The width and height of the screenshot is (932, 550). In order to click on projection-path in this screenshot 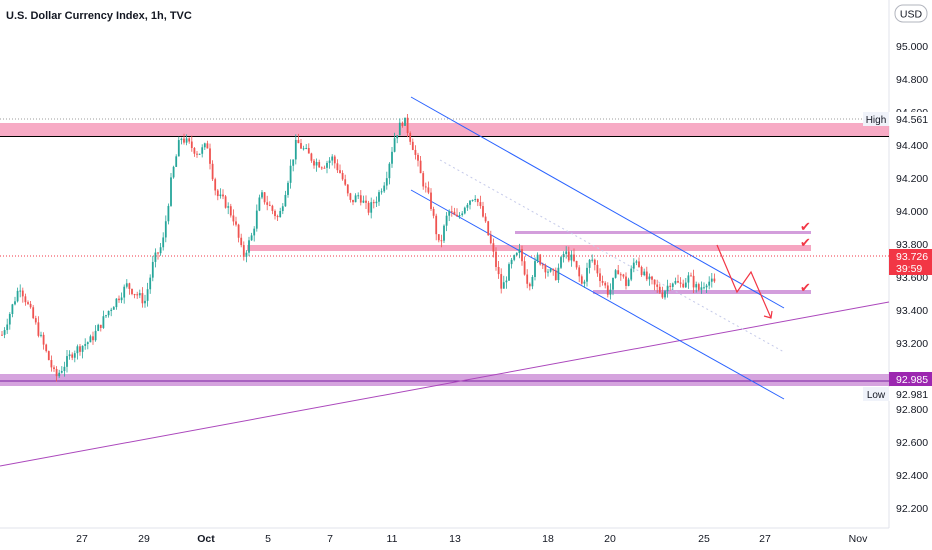, I will do `click(744, 281)`.